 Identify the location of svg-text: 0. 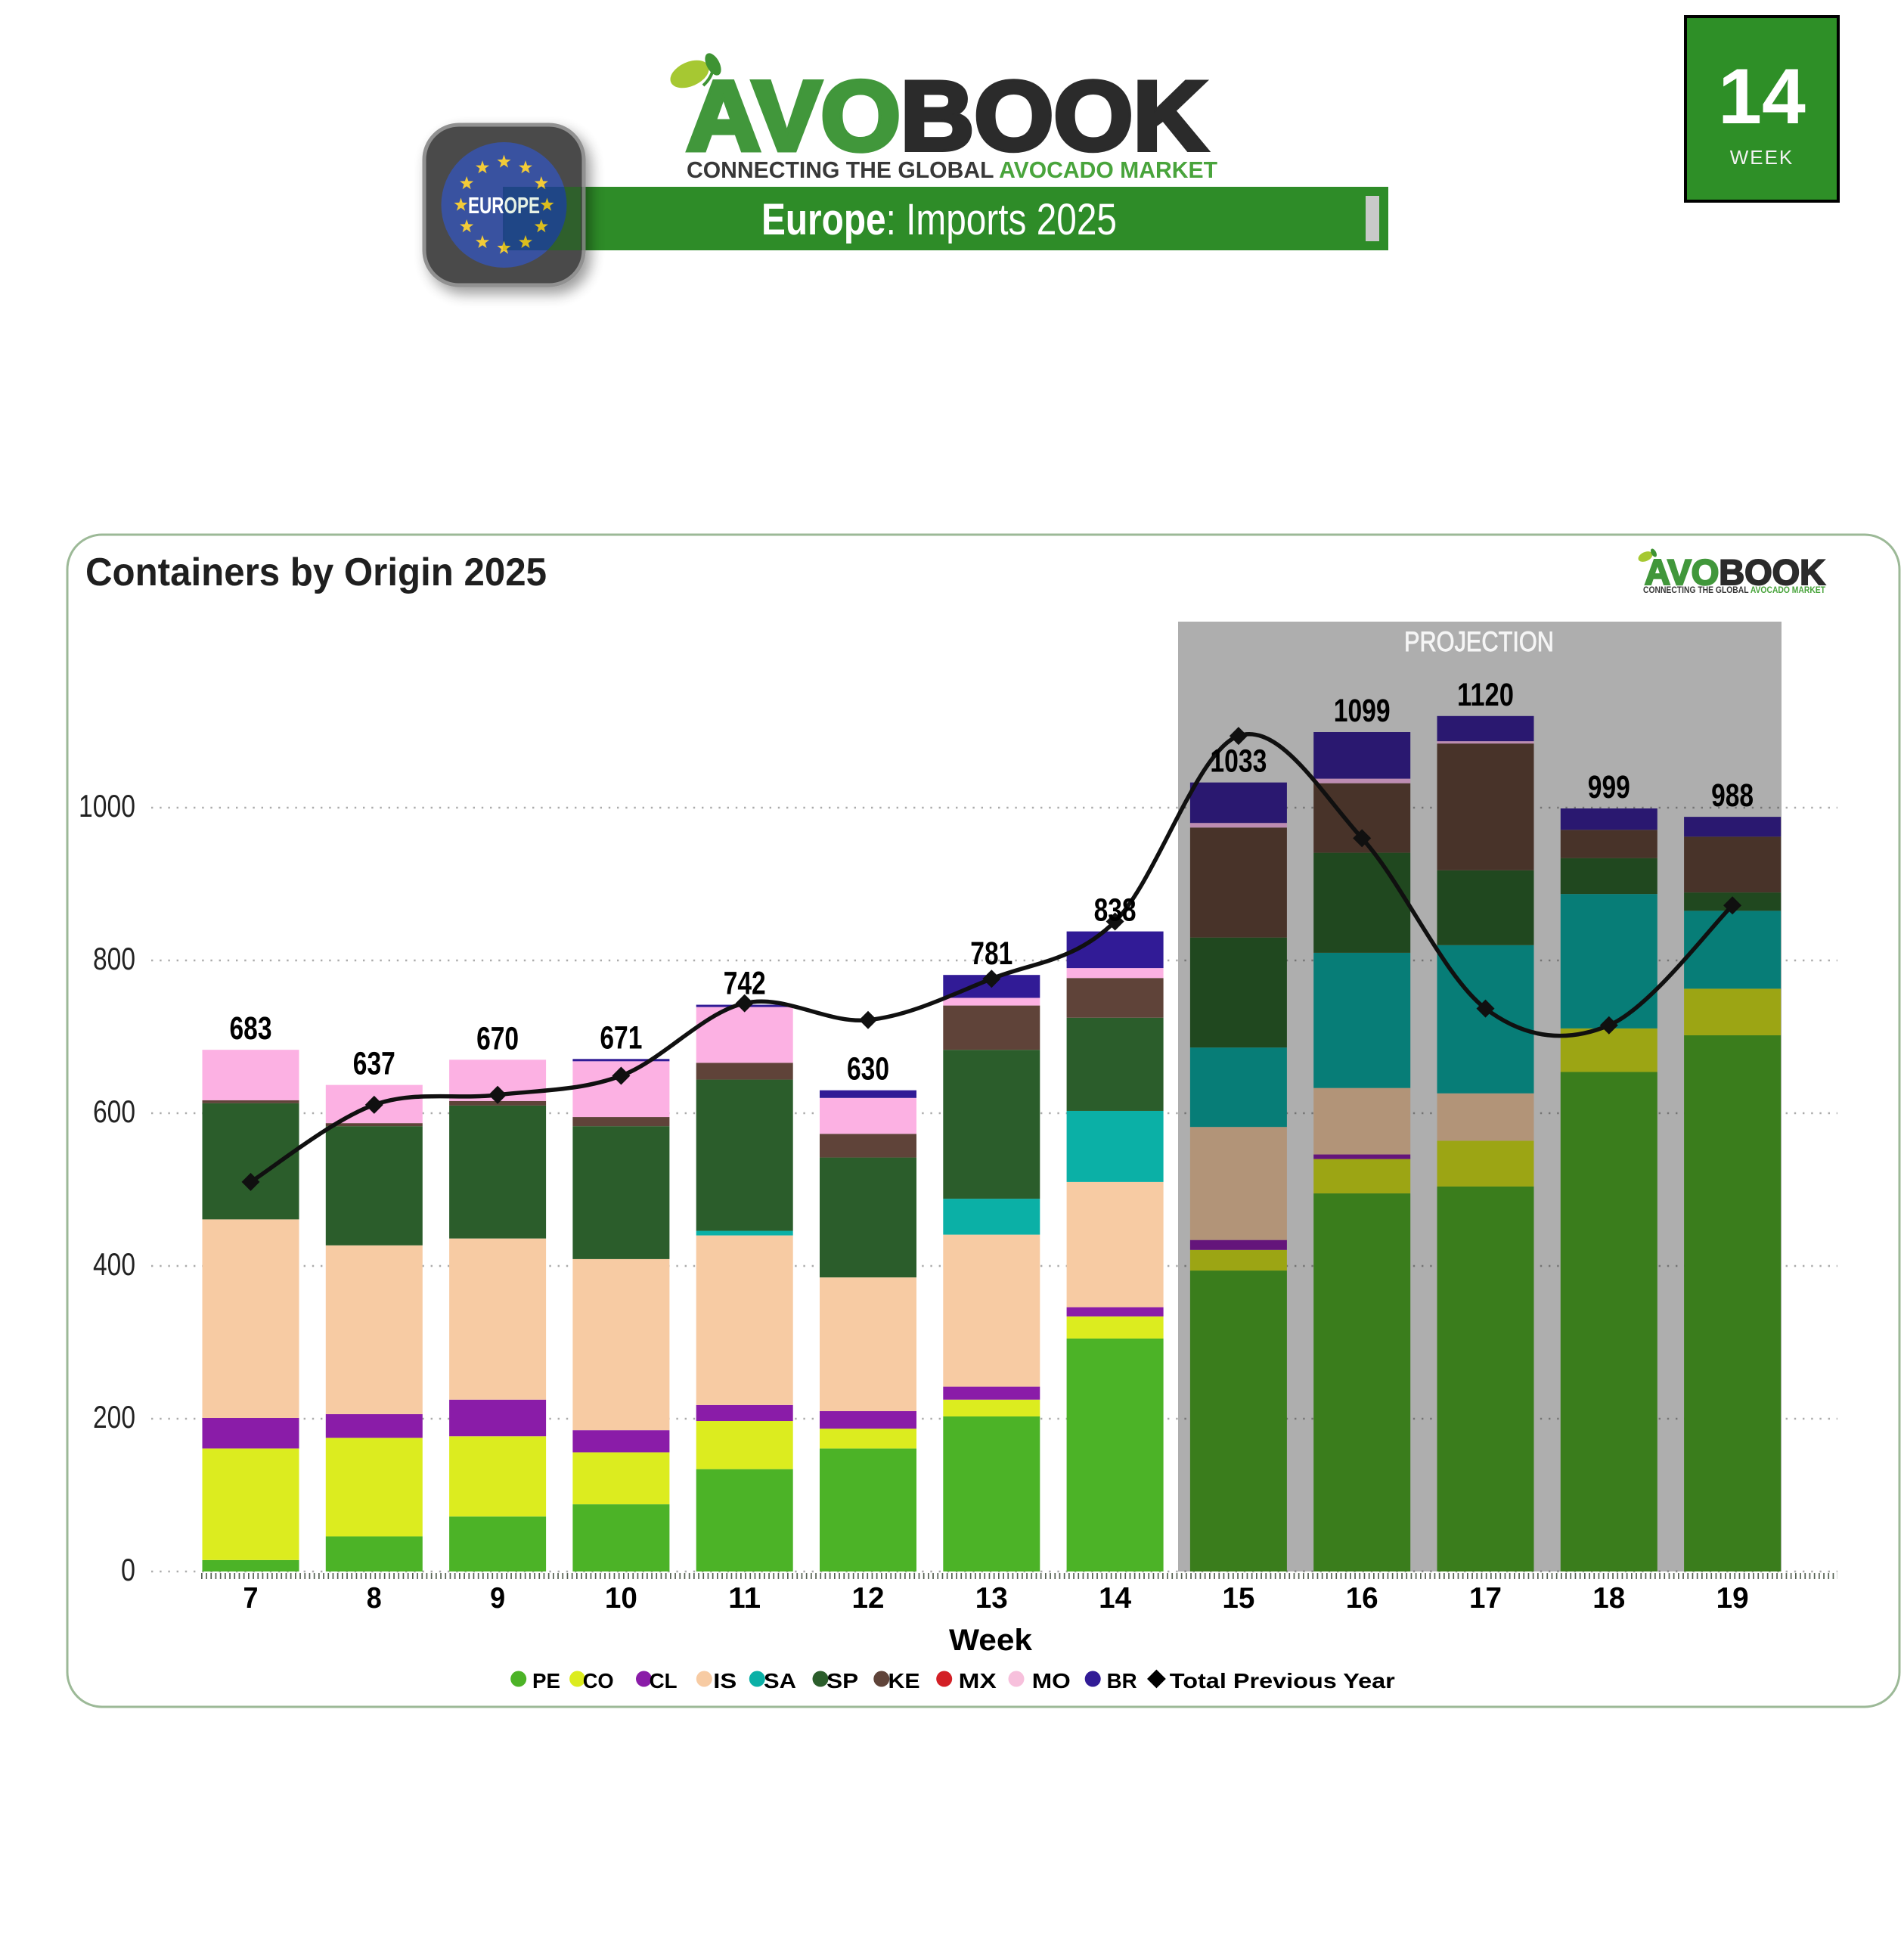
(128, 1570).